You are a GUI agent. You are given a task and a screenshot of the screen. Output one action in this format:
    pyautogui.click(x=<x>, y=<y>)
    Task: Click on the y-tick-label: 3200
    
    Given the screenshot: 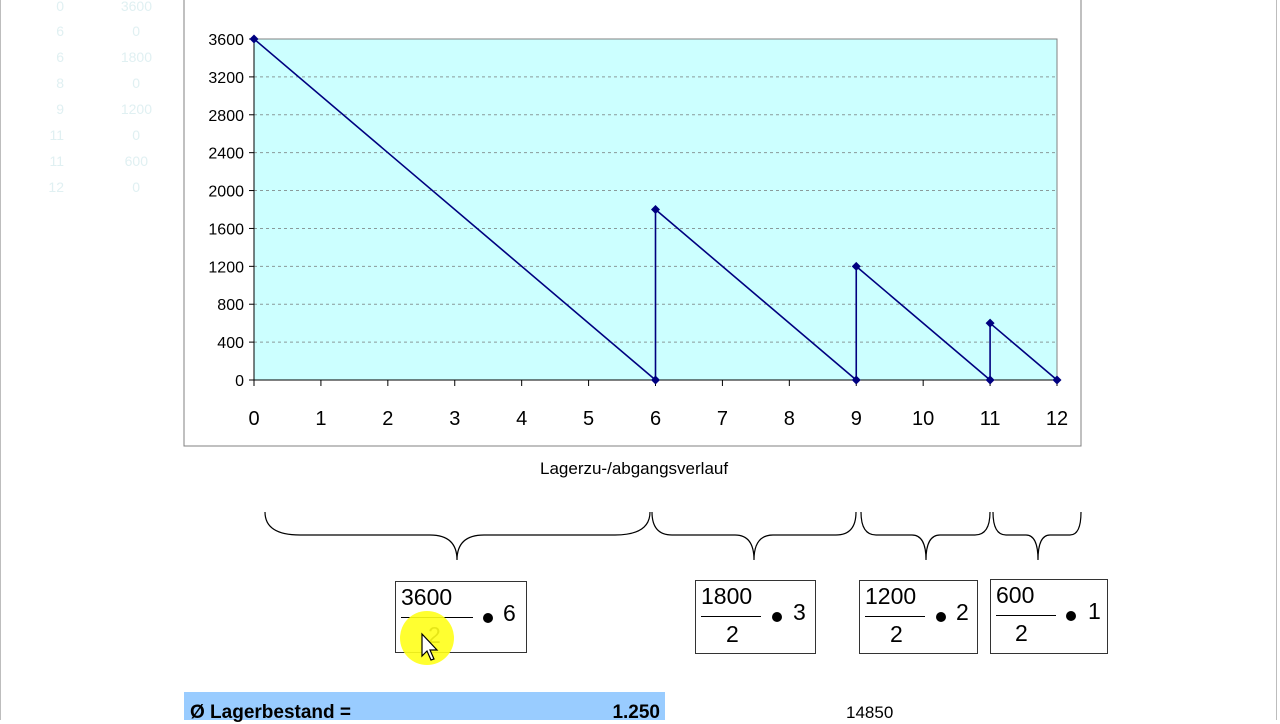 What is the action you would take?
    pyautogui.click(x=226, y=78)
    